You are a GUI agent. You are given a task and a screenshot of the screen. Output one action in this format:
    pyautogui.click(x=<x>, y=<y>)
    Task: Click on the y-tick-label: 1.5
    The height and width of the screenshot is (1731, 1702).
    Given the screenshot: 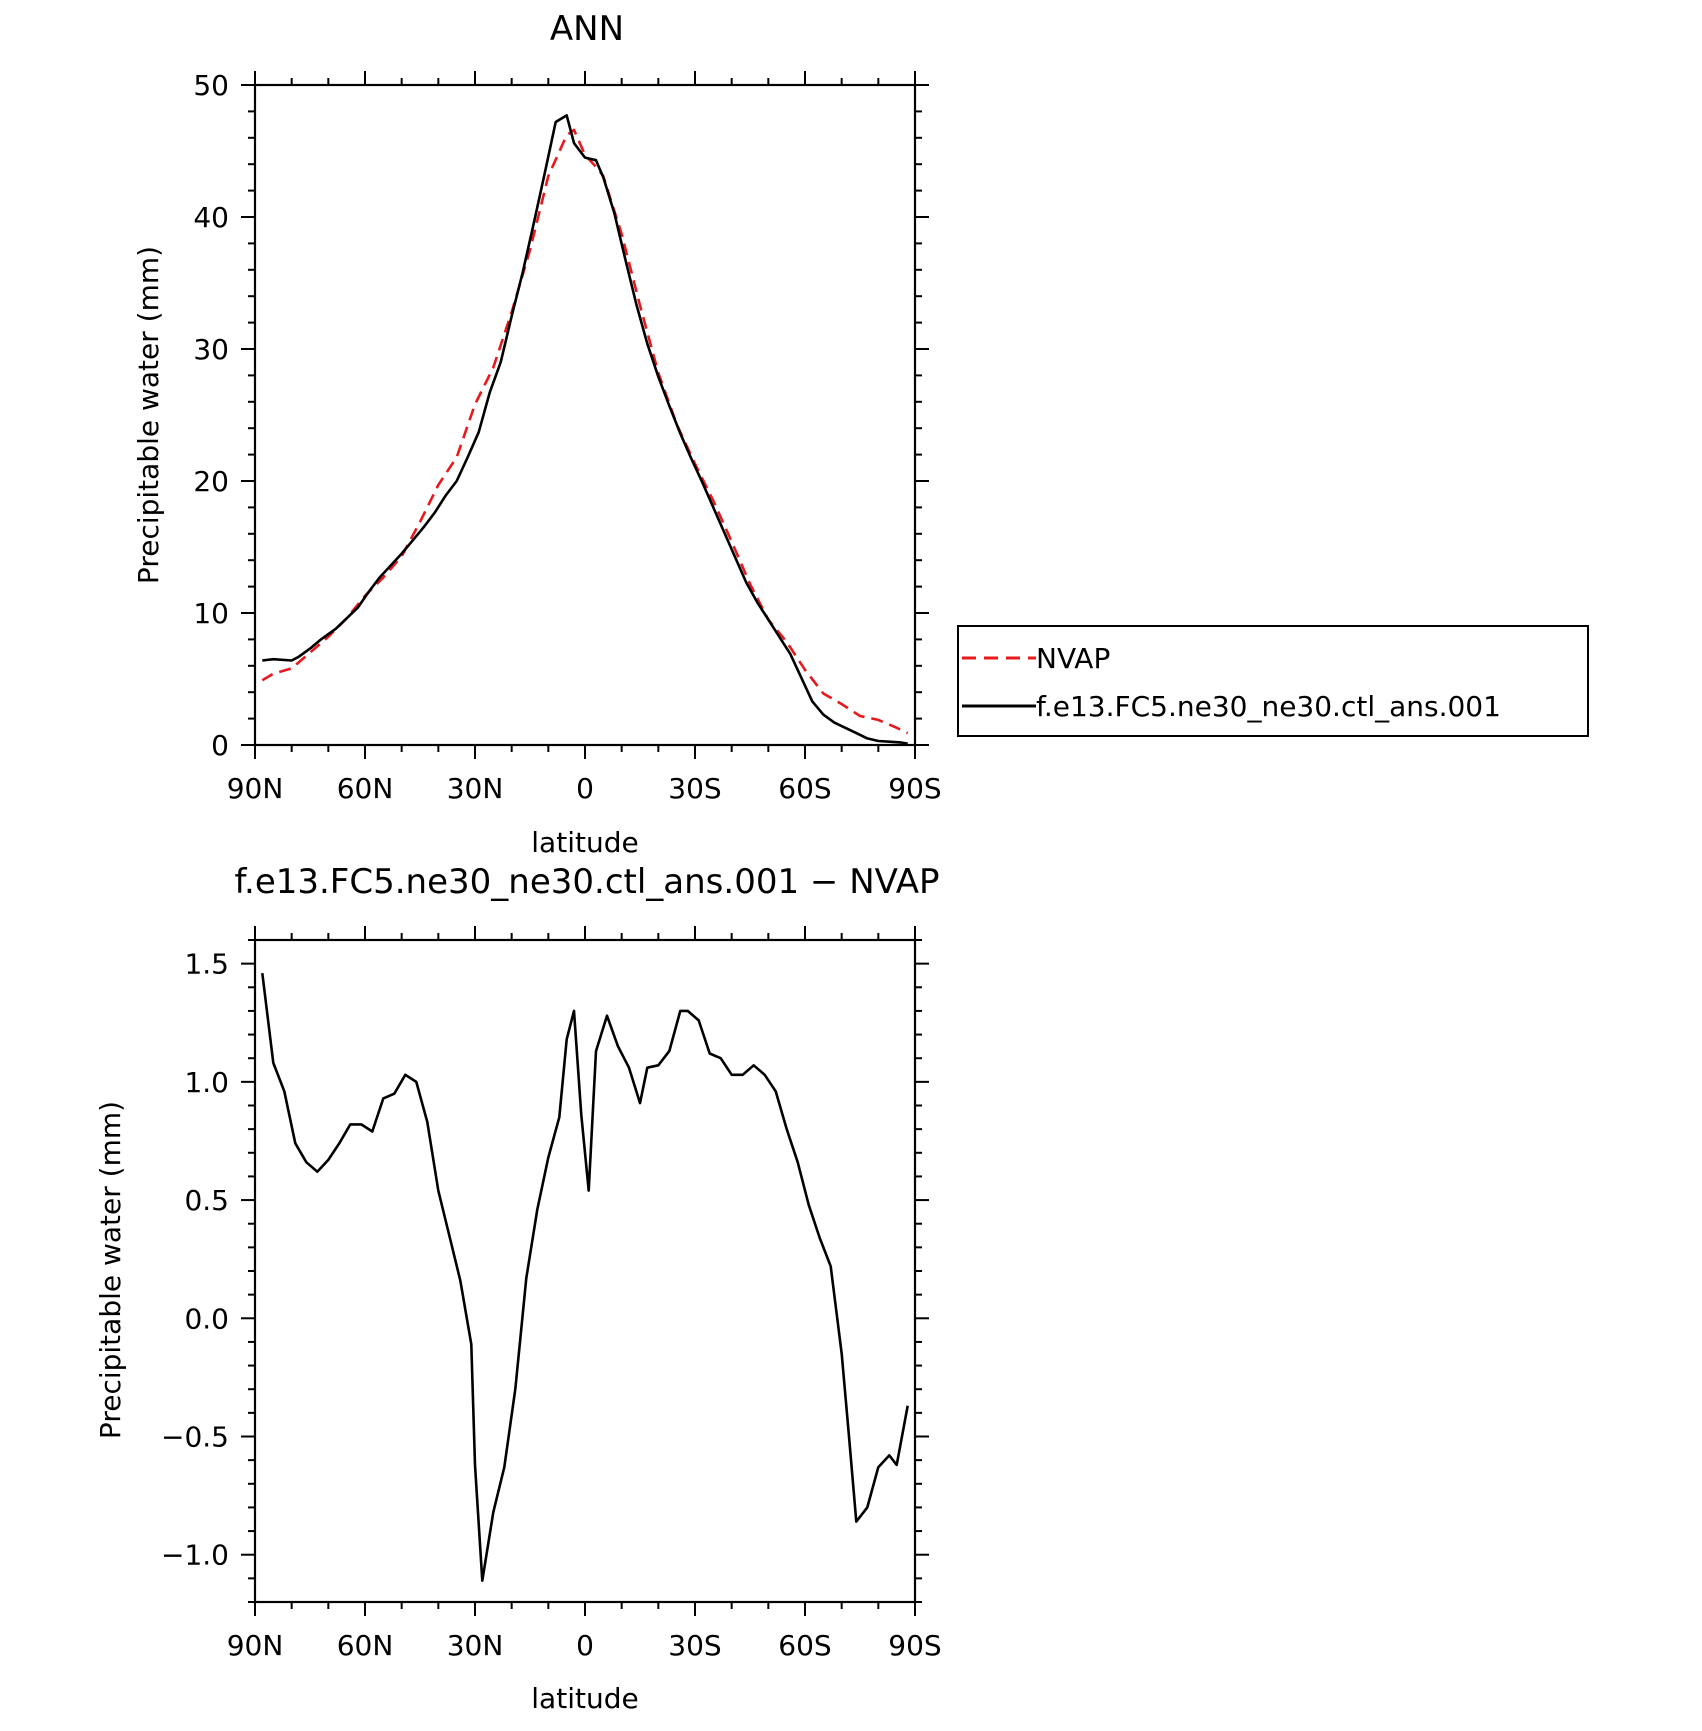 What is the action you would take?
    pyautogui.click(x=206, y=964)
    